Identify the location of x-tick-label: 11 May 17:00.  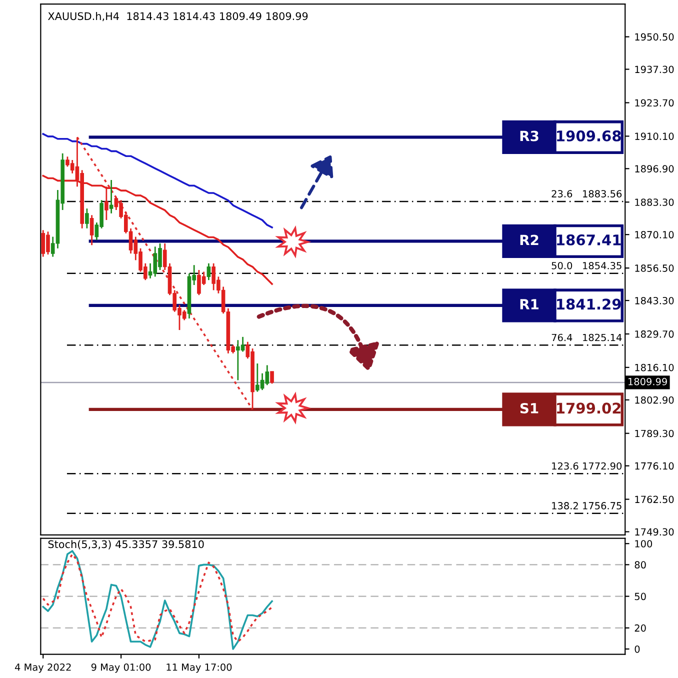
(199, 668).